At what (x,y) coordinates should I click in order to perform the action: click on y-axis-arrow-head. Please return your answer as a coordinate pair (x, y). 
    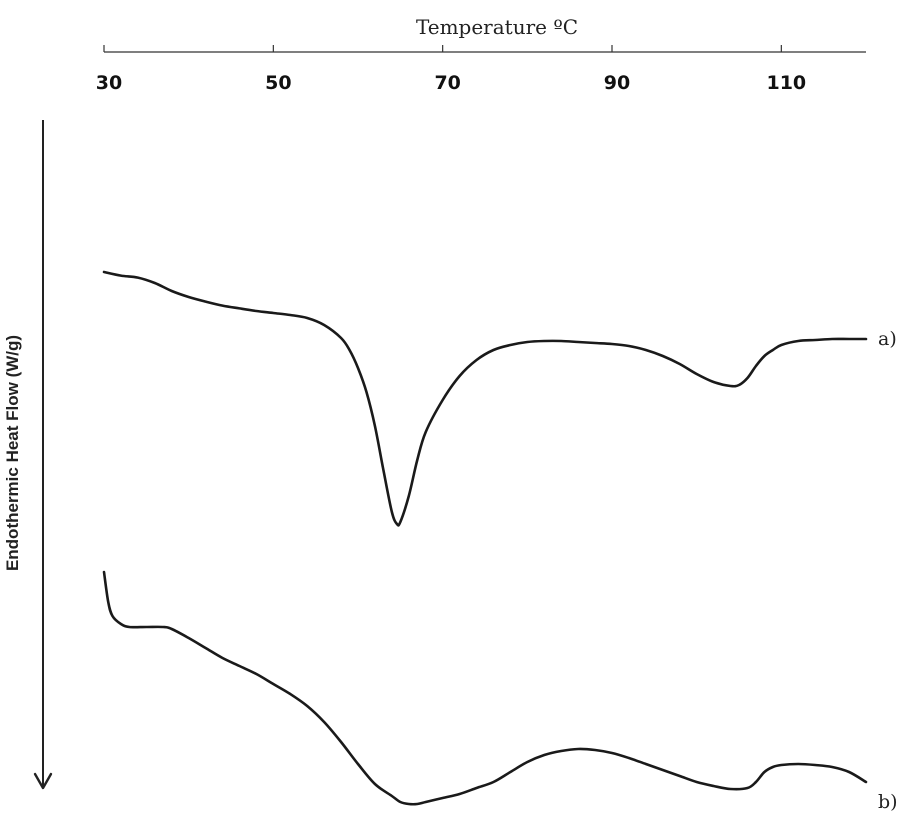
    Looking at the image, I should click on (43, 781).